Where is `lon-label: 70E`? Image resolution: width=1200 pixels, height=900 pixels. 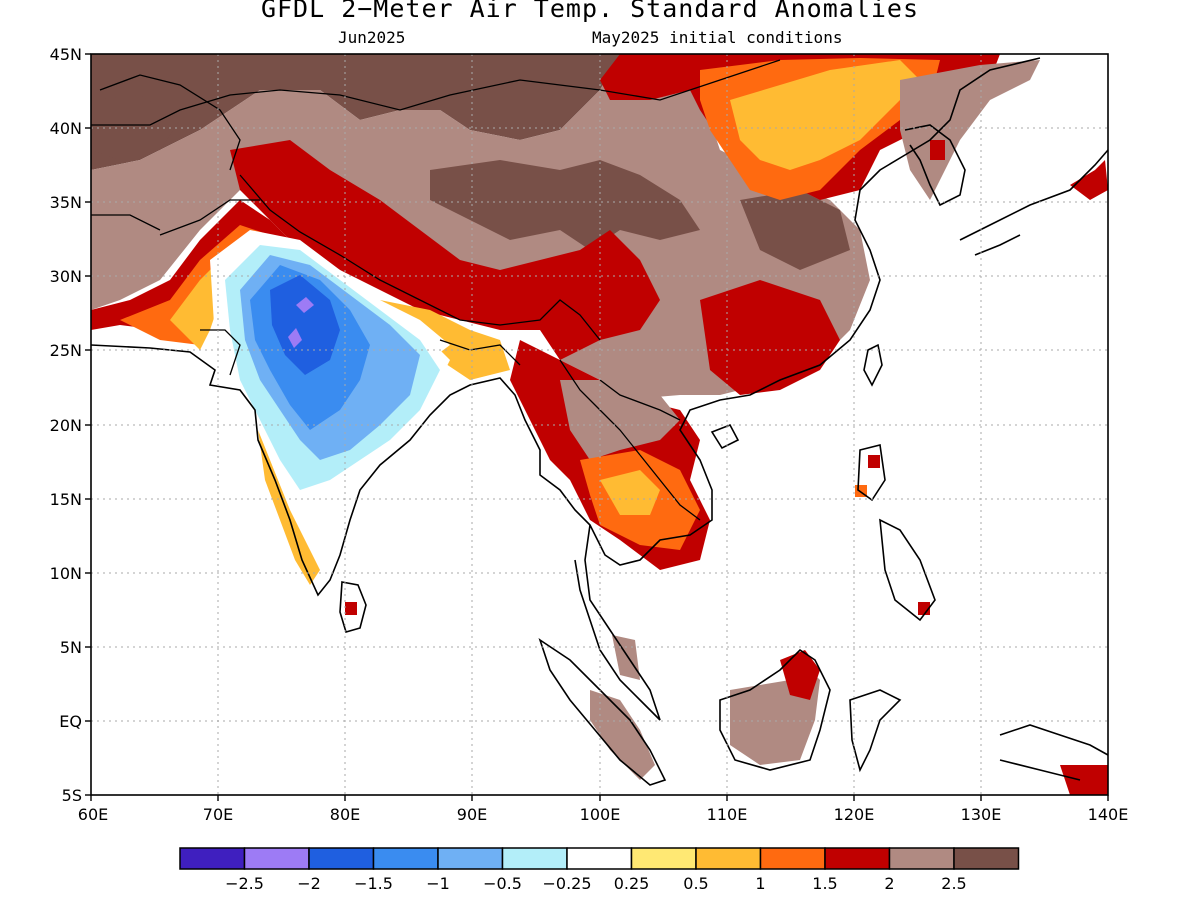
lon-label: 70E is located at coordinates (218, 814).